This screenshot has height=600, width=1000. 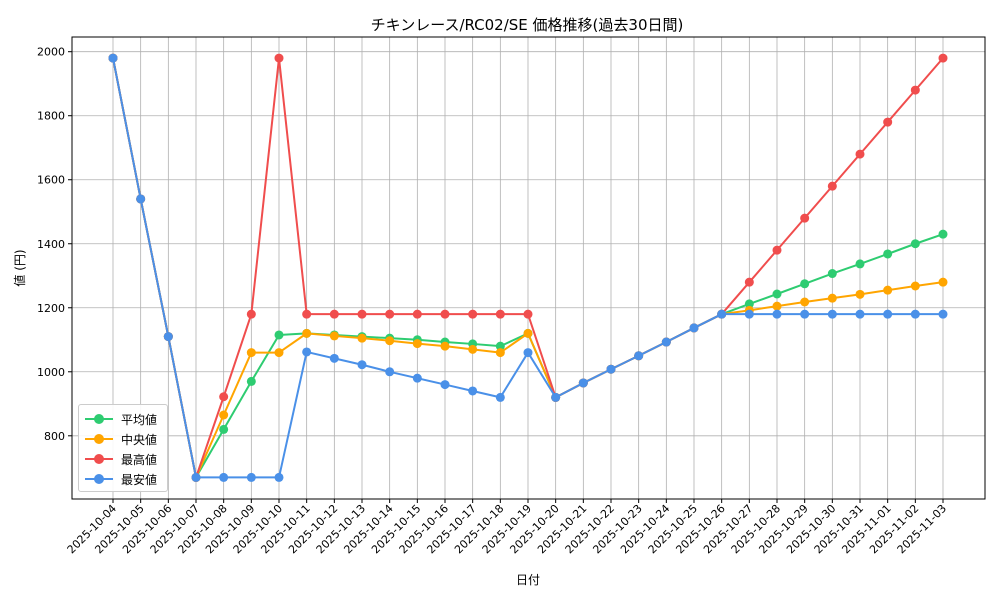 I want to click on y-tick-label: 1400, so click(x=51, y=244).